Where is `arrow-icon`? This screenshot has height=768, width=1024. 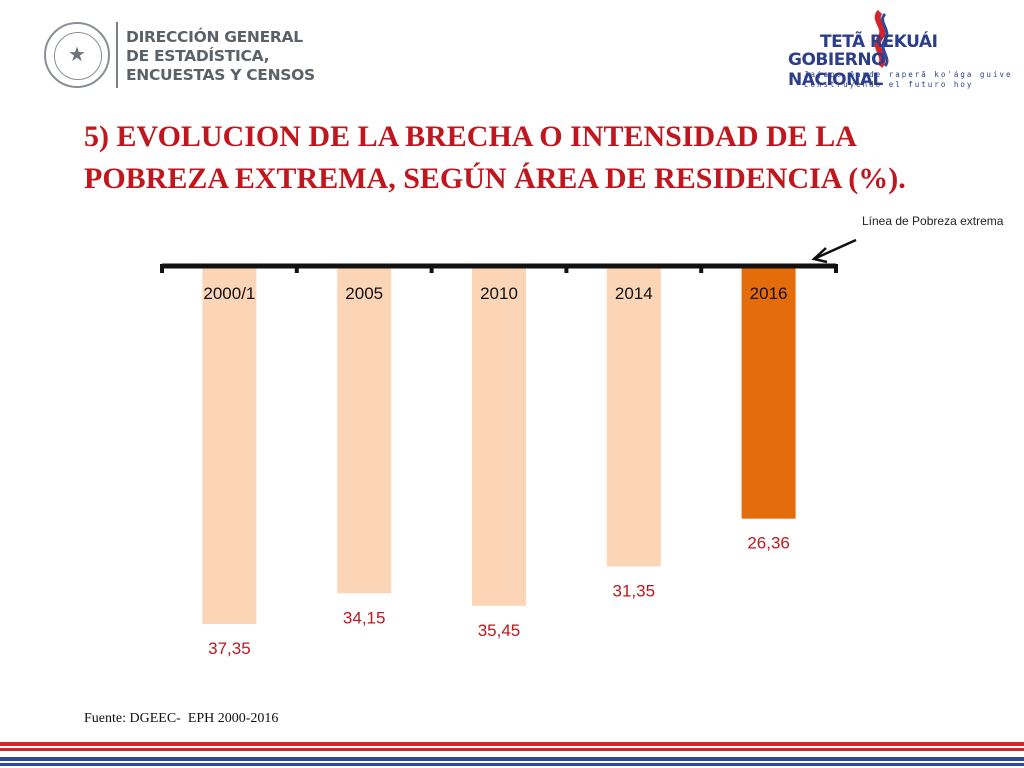 arrow-icon is located at coordinates (834, 251).